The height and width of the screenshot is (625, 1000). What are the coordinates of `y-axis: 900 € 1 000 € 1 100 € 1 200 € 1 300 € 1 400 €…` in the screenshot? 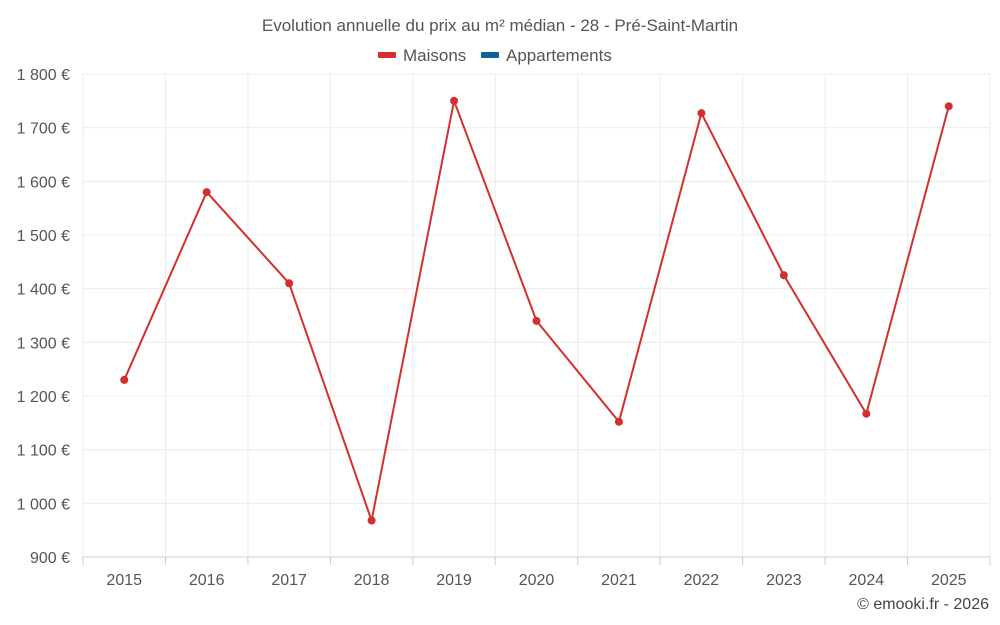 It's located at (43, 317).